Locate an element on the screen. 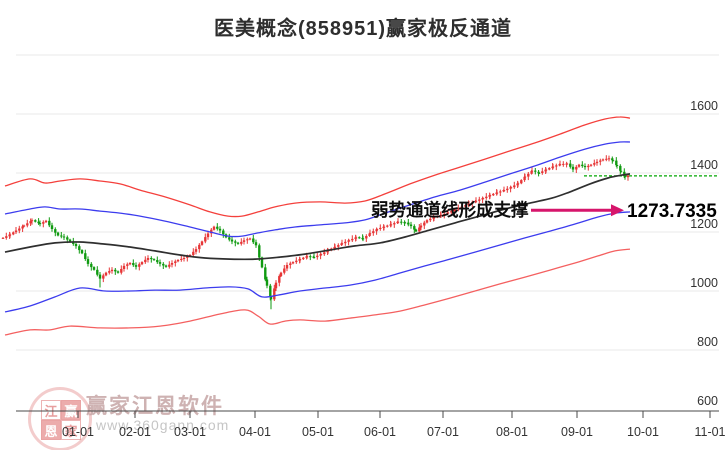 The height and width of the screenshot is (450, 726). support-arrow-head is located at coordinates (617, 210).